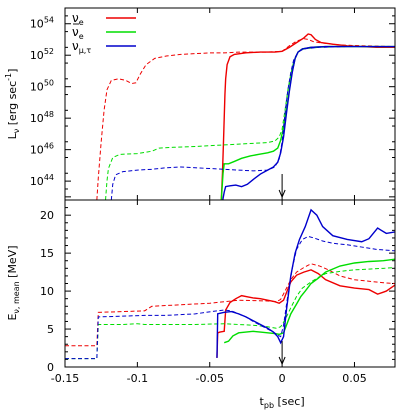  I want to click on x-axis-label: tpb [sec], so click(282, 402).